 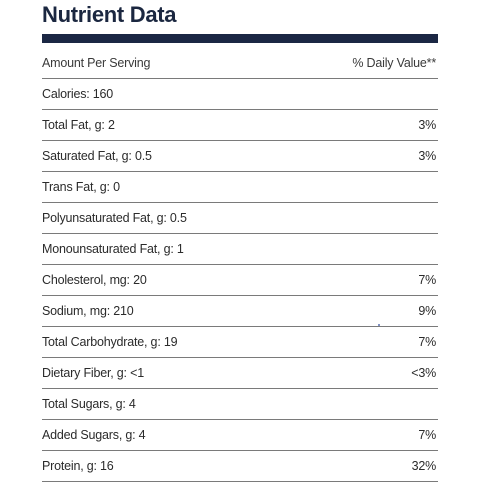 I want to click on nutrient-row: Dietary Fiber, g: <1 <3%, so click(x=240, y=373).